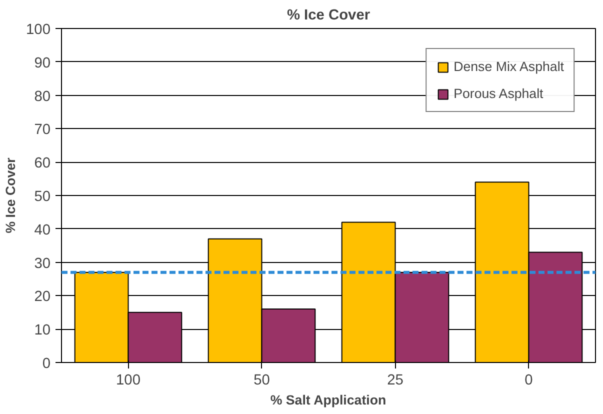 This screenshot has height=414, width=603. Describe the element at coordinates (509, 66) in the screenshot. I see `legend-label: Dense Mix Asphalt` at that location.